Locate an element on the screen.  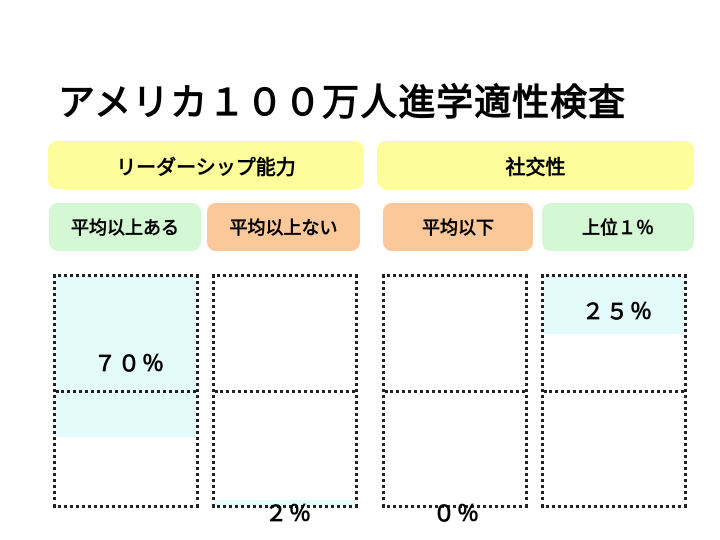
bar-panel-above-average is located at coordinates (126, 391).